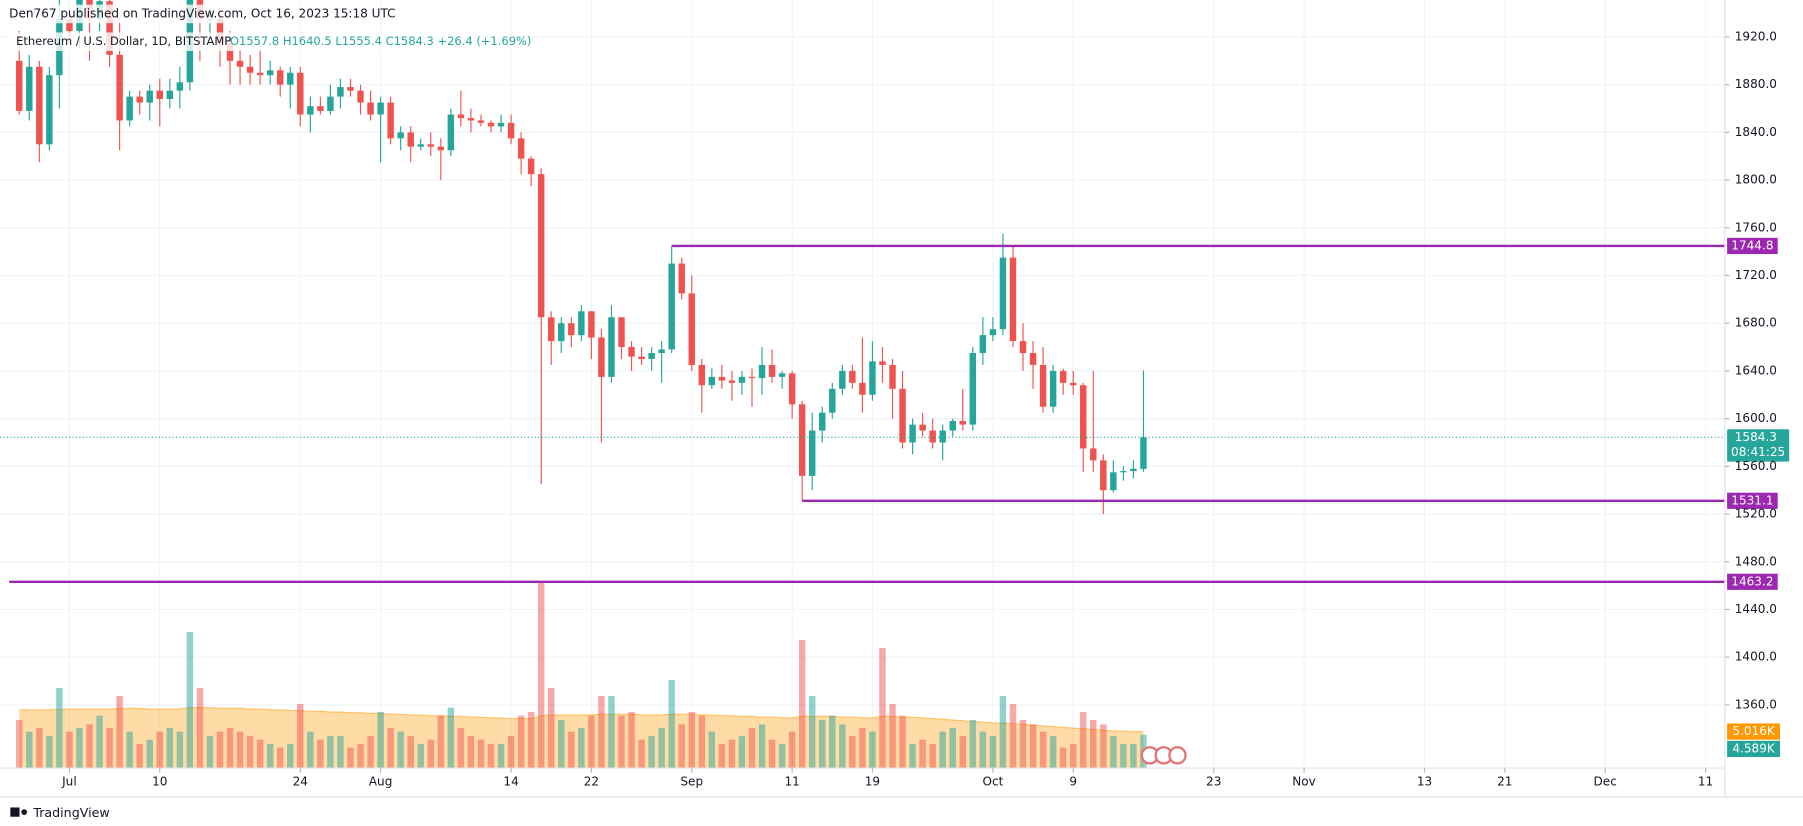 The height and width of the screenshot is (826, 1803). What do you see at coordinates (1705, 781) in the screenshot?
I see `x-tick-label: 11` at bounding box center [1705, 781].